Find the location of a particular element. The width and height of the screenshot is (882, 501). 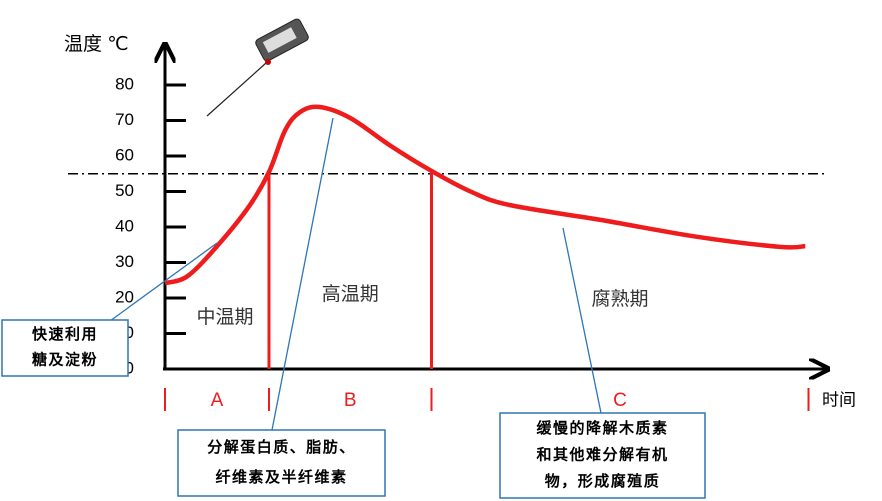

y-tick-label: 0 is located at coordinates (129, 367).